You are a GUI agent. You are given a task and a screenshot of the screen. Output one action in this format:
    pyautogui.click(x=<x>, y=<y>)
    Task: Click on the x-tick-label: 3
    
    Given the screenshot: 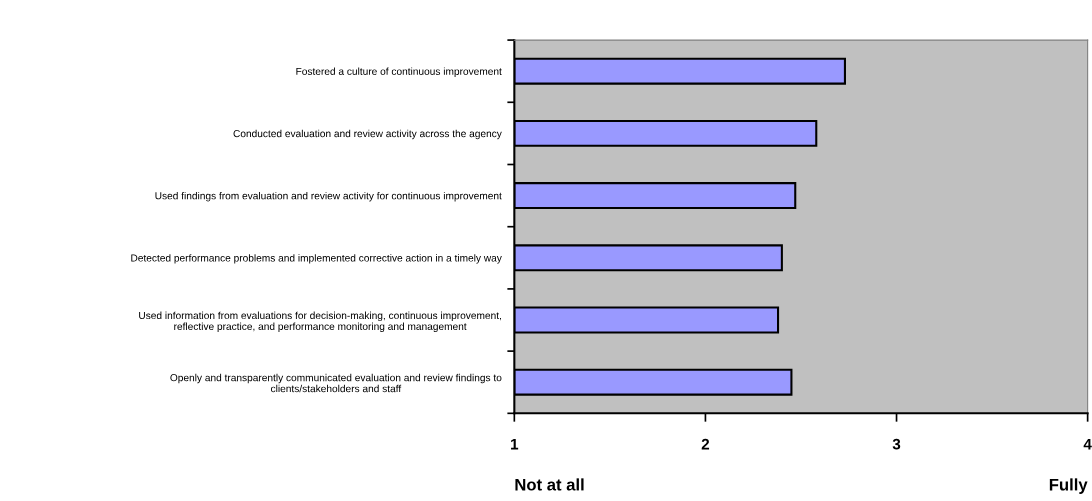 What is the action you would take?
    pyautogui.click(x=896, y=444)
    